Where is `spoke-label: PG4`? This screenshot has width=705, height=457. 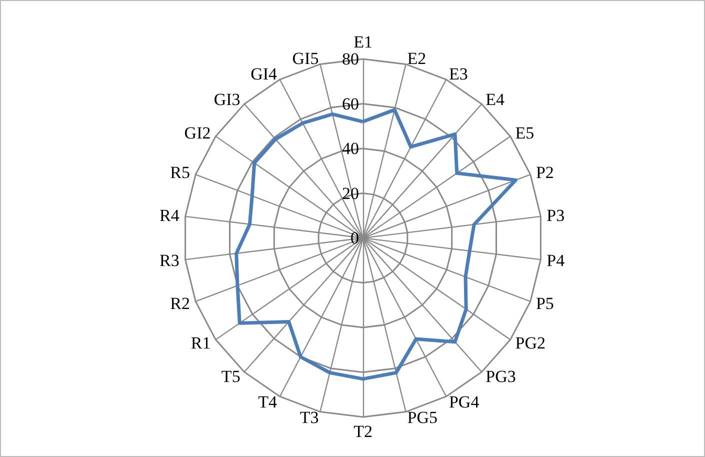 spoke-label: PG4 is located at coordinates (464, 402).